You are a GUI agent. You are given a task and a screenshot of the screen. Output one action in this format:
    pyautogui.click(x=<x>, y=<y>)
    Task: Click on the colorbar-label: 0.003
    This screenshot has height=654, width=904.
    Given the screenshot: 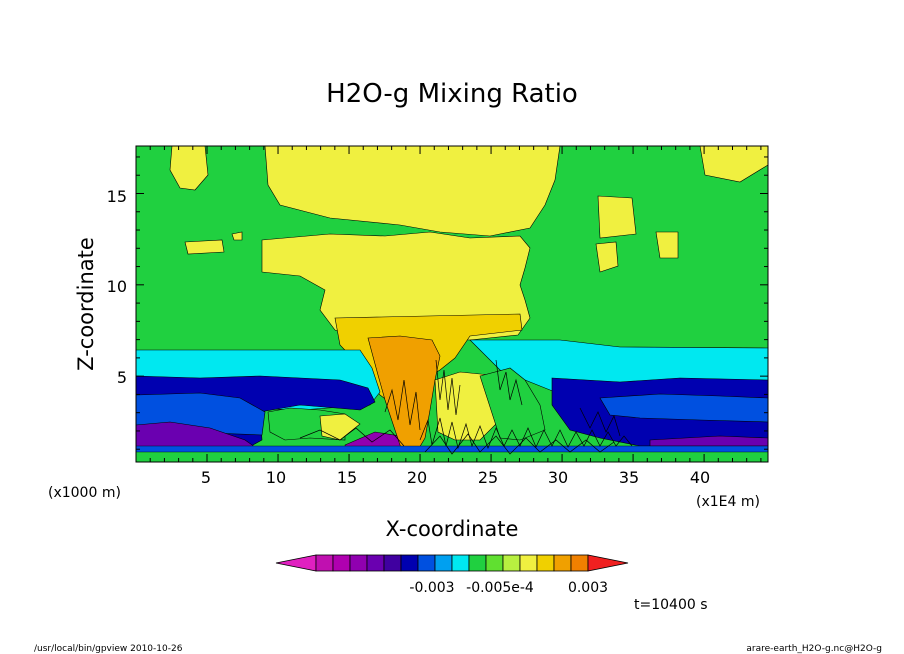 What is the action you would take?
    pyautogui.click(x=588, y=588)
    